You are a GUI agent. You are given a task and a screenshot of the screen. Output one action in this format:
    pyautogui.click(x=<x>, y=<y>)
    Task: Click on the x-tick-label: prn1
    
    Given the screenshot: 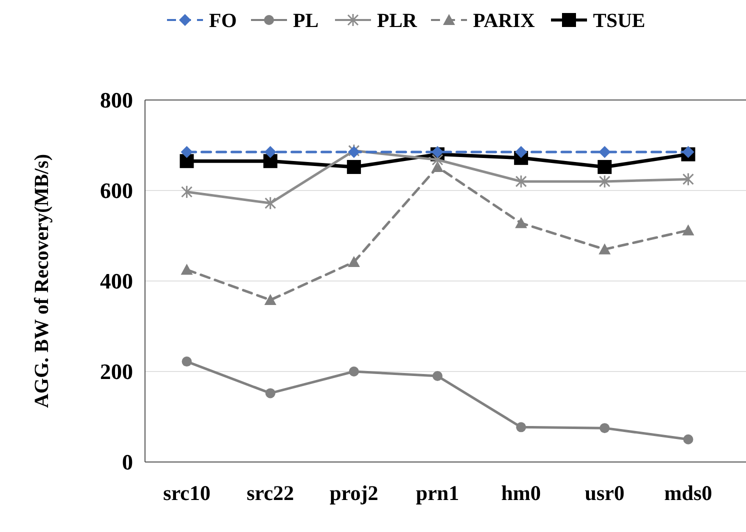 What is the action you would take?
    pyautogui.click(x=438, y=493)
    